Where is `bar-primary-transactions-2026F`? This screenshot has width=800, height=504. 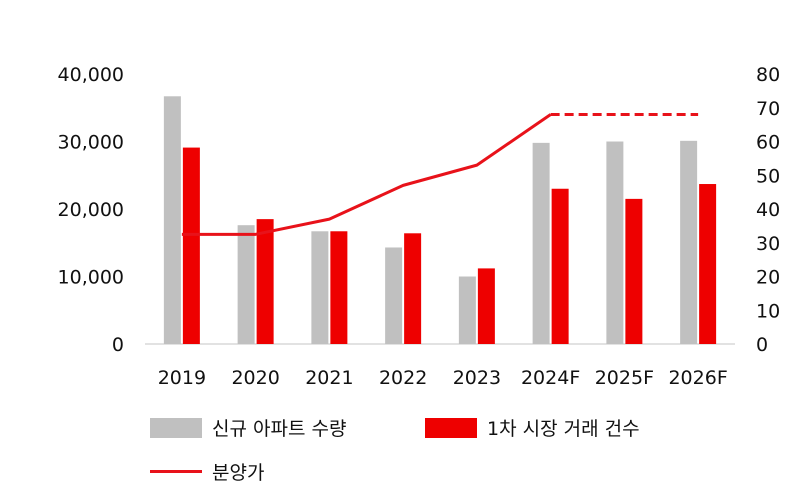 bar-primary-transactions-2026F is located at coordinates (708, 264).